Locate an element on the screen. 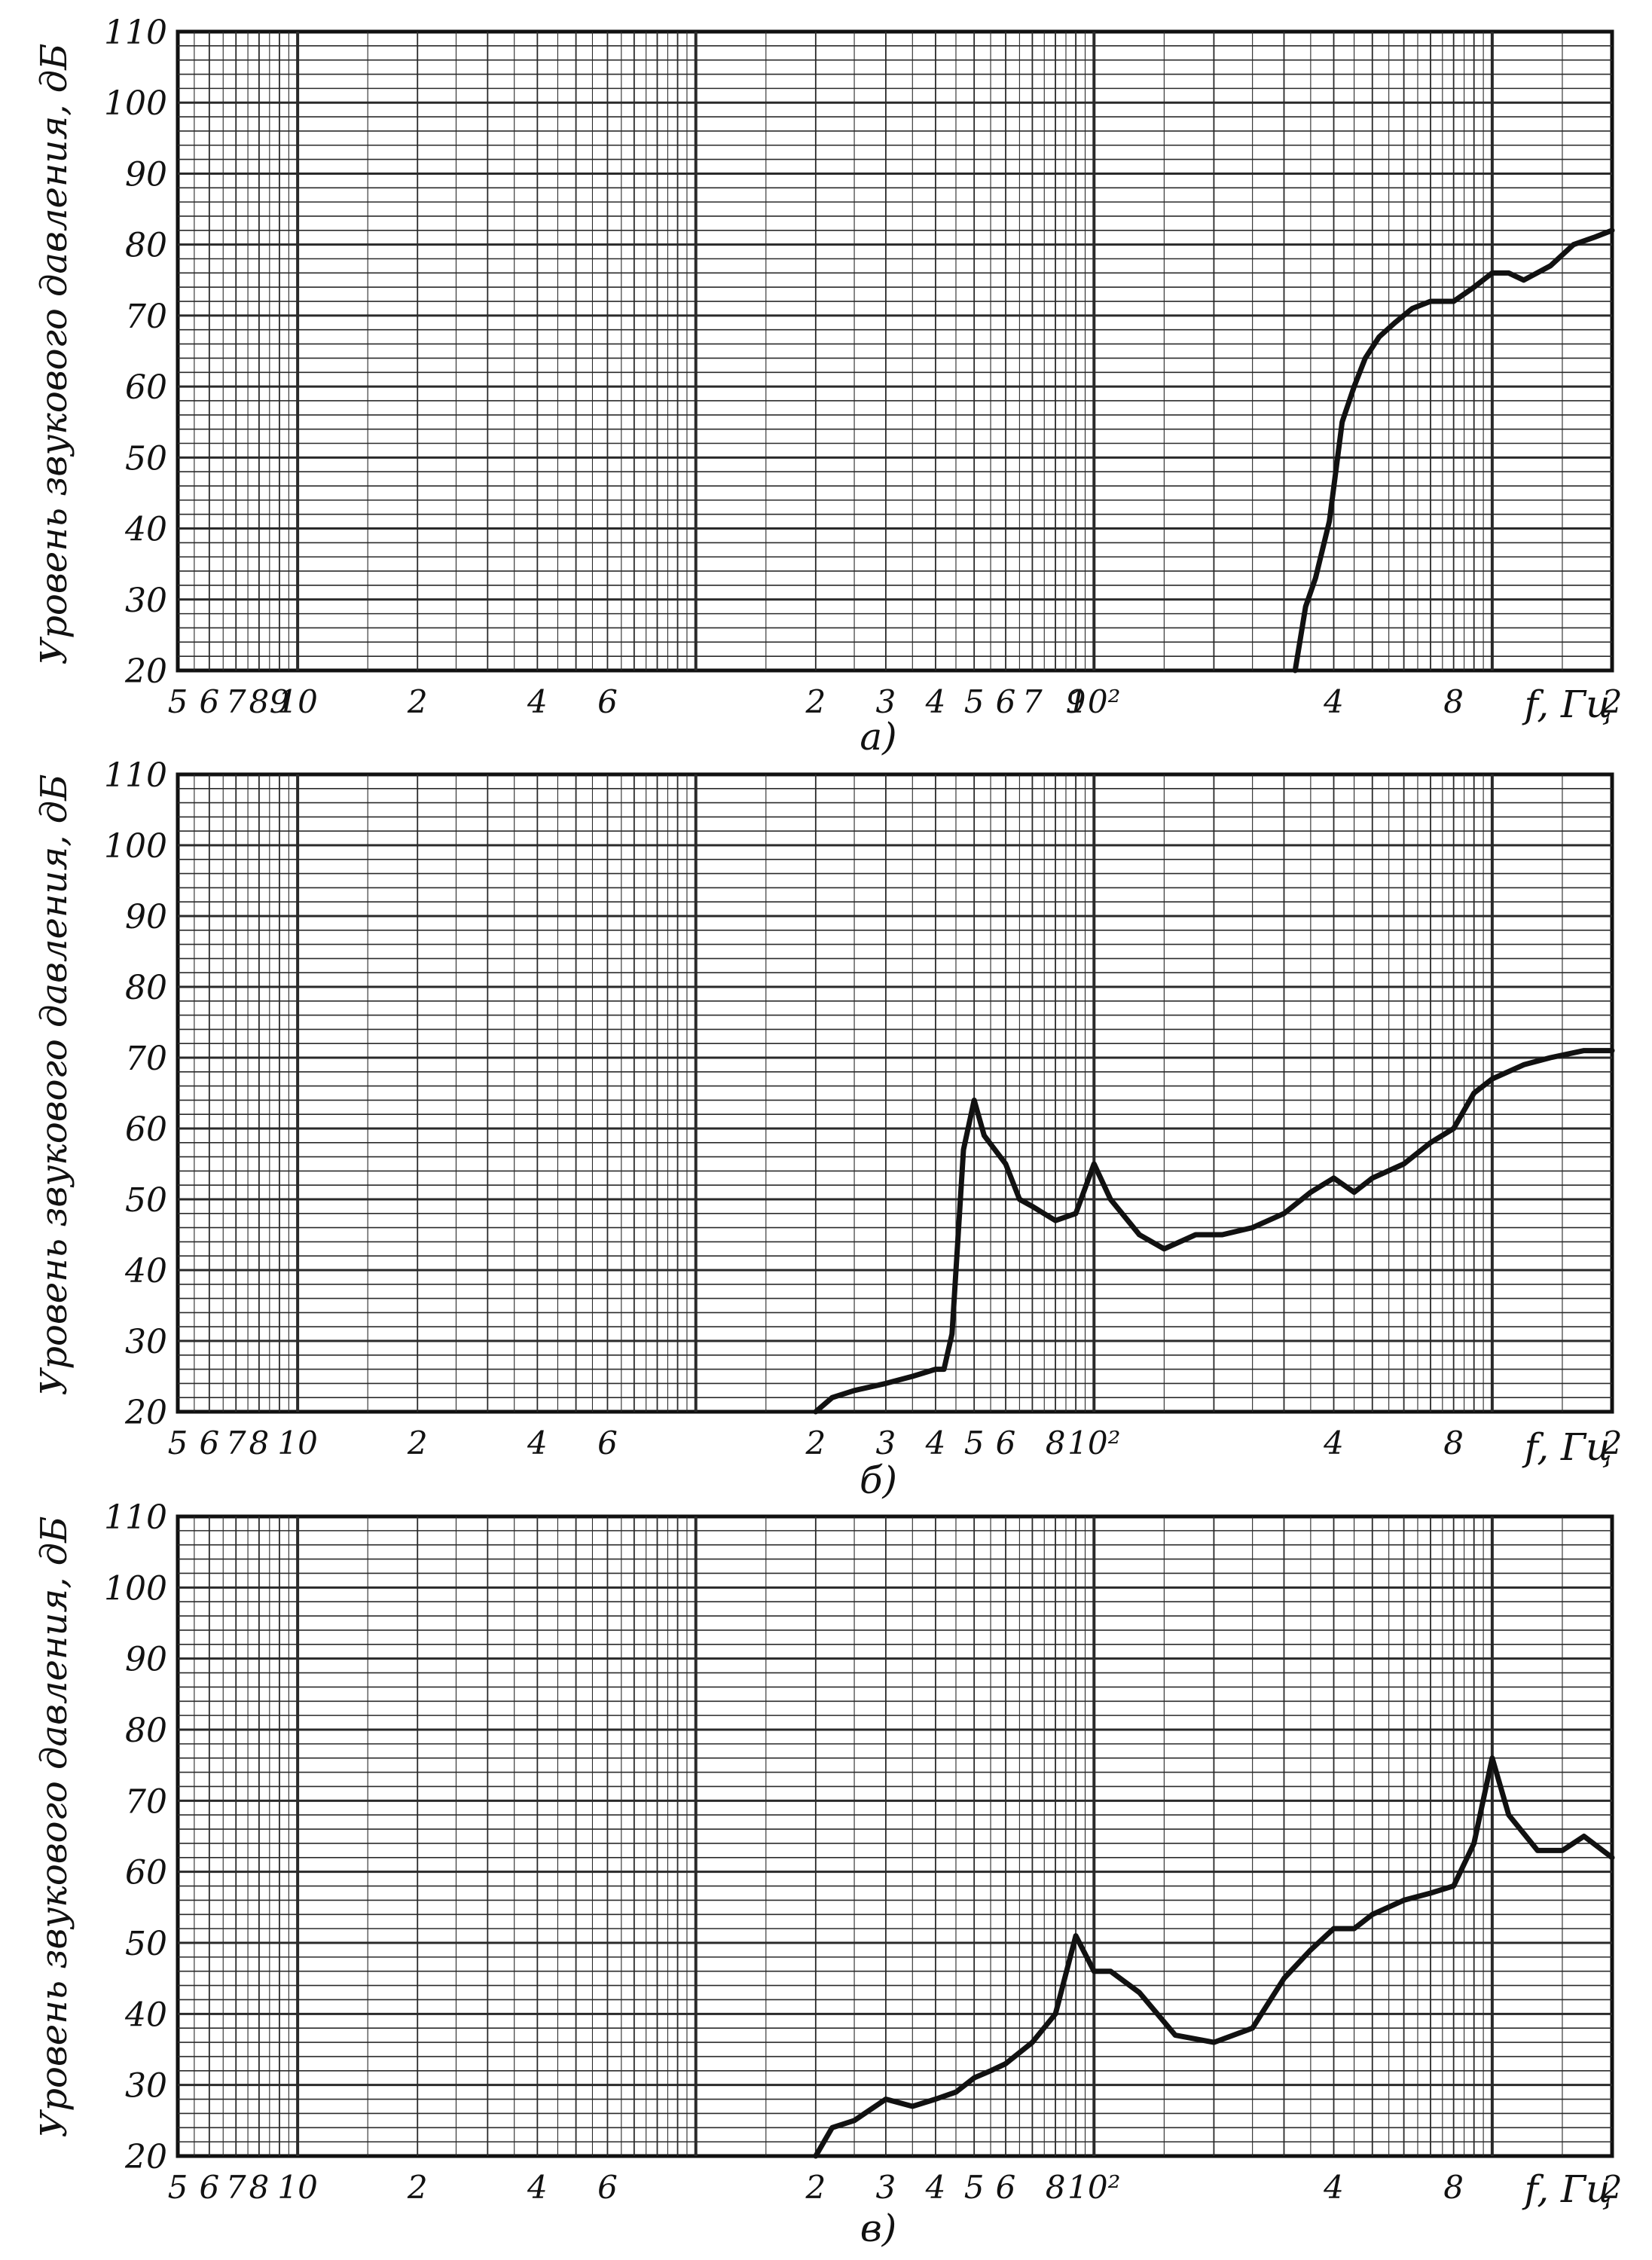 The width and height of the screenshot is (1652, 2260). panel-label: б) is located at coordinates (878, 1480).